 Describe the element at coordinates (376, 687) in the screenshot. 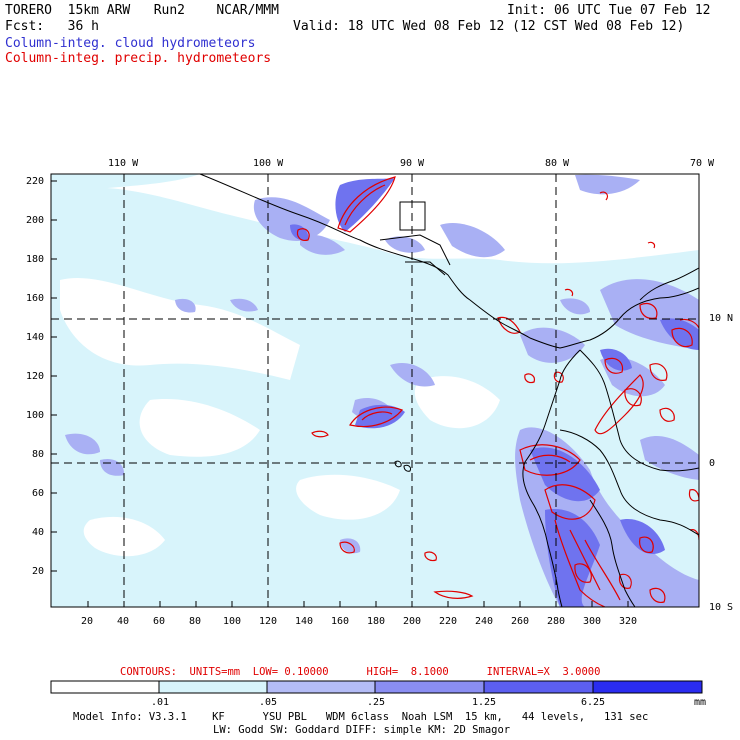

I see `colorbar` at that location.